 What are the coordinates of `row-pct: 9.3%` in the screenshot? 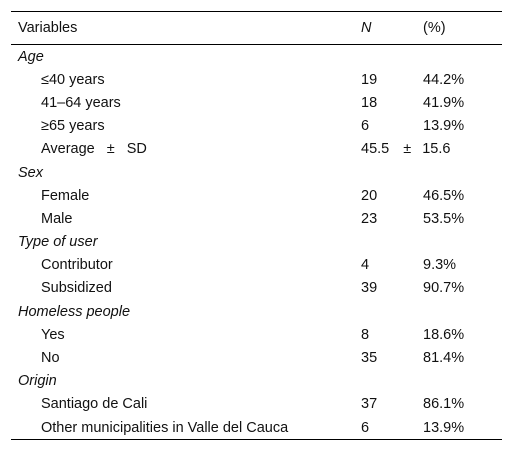 It's located at (440, 265).